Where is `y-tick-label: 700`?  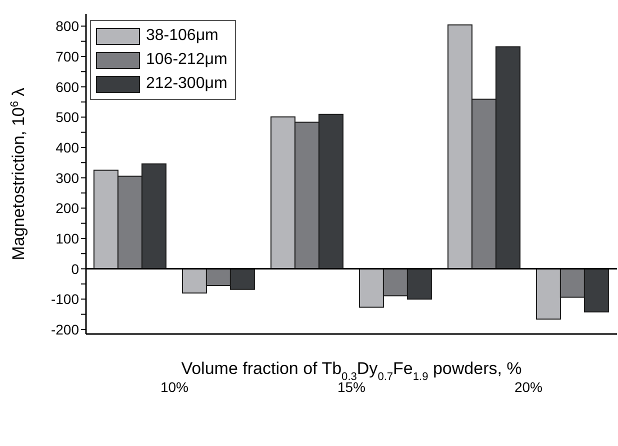
y-tick-label: 700 is located at coordinates (68, 56).